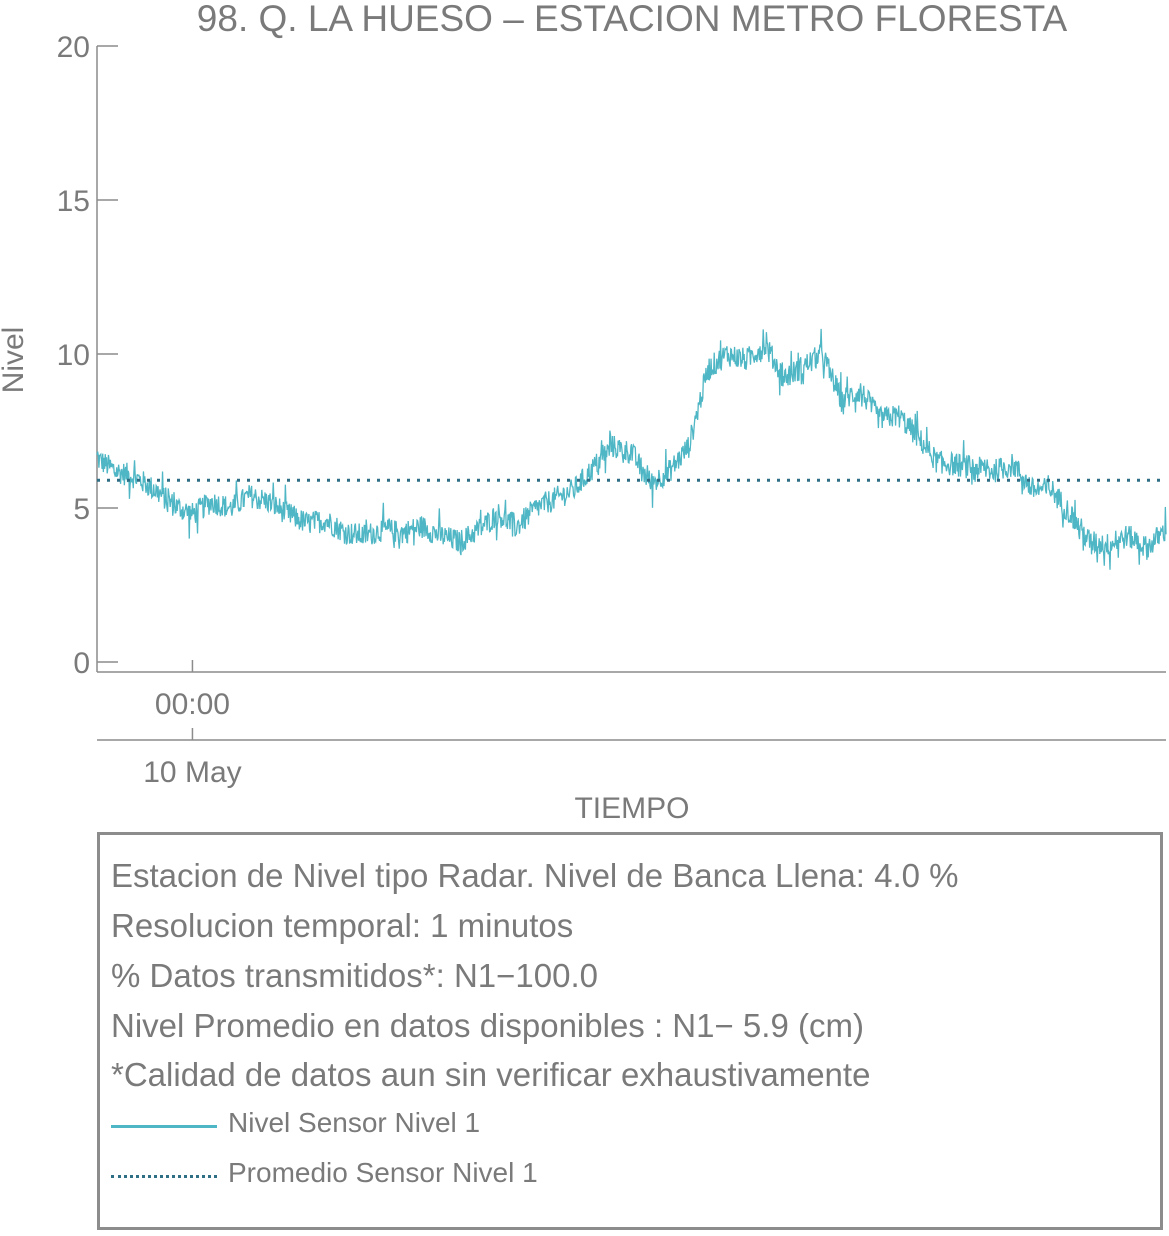 Image resolution: width=1169 pixels, height=1236 pixels. What do you see at coordinates (192, 704) in the screenshot?
I see `x-tick-time-label-0: 00:00` at bounding box center [192, 704].